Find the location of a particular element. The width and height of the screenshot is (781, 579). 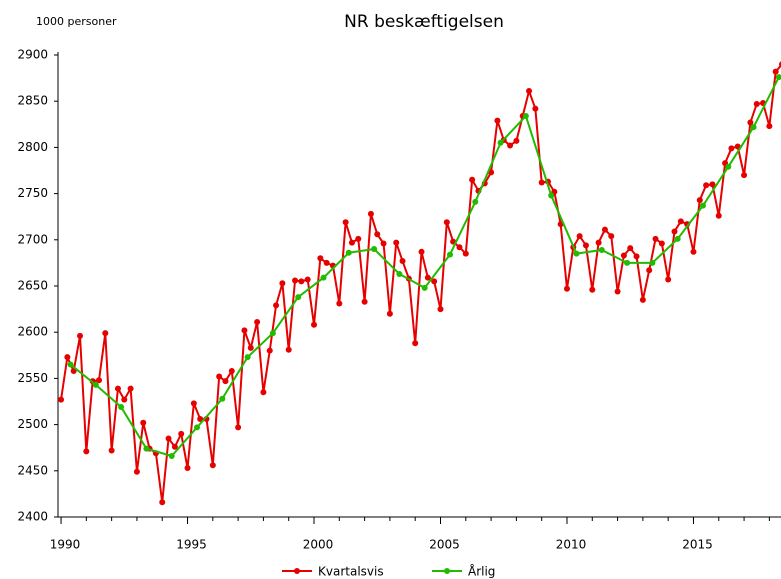

y-tick-label: 2750 is located at coordinates (32, 193).